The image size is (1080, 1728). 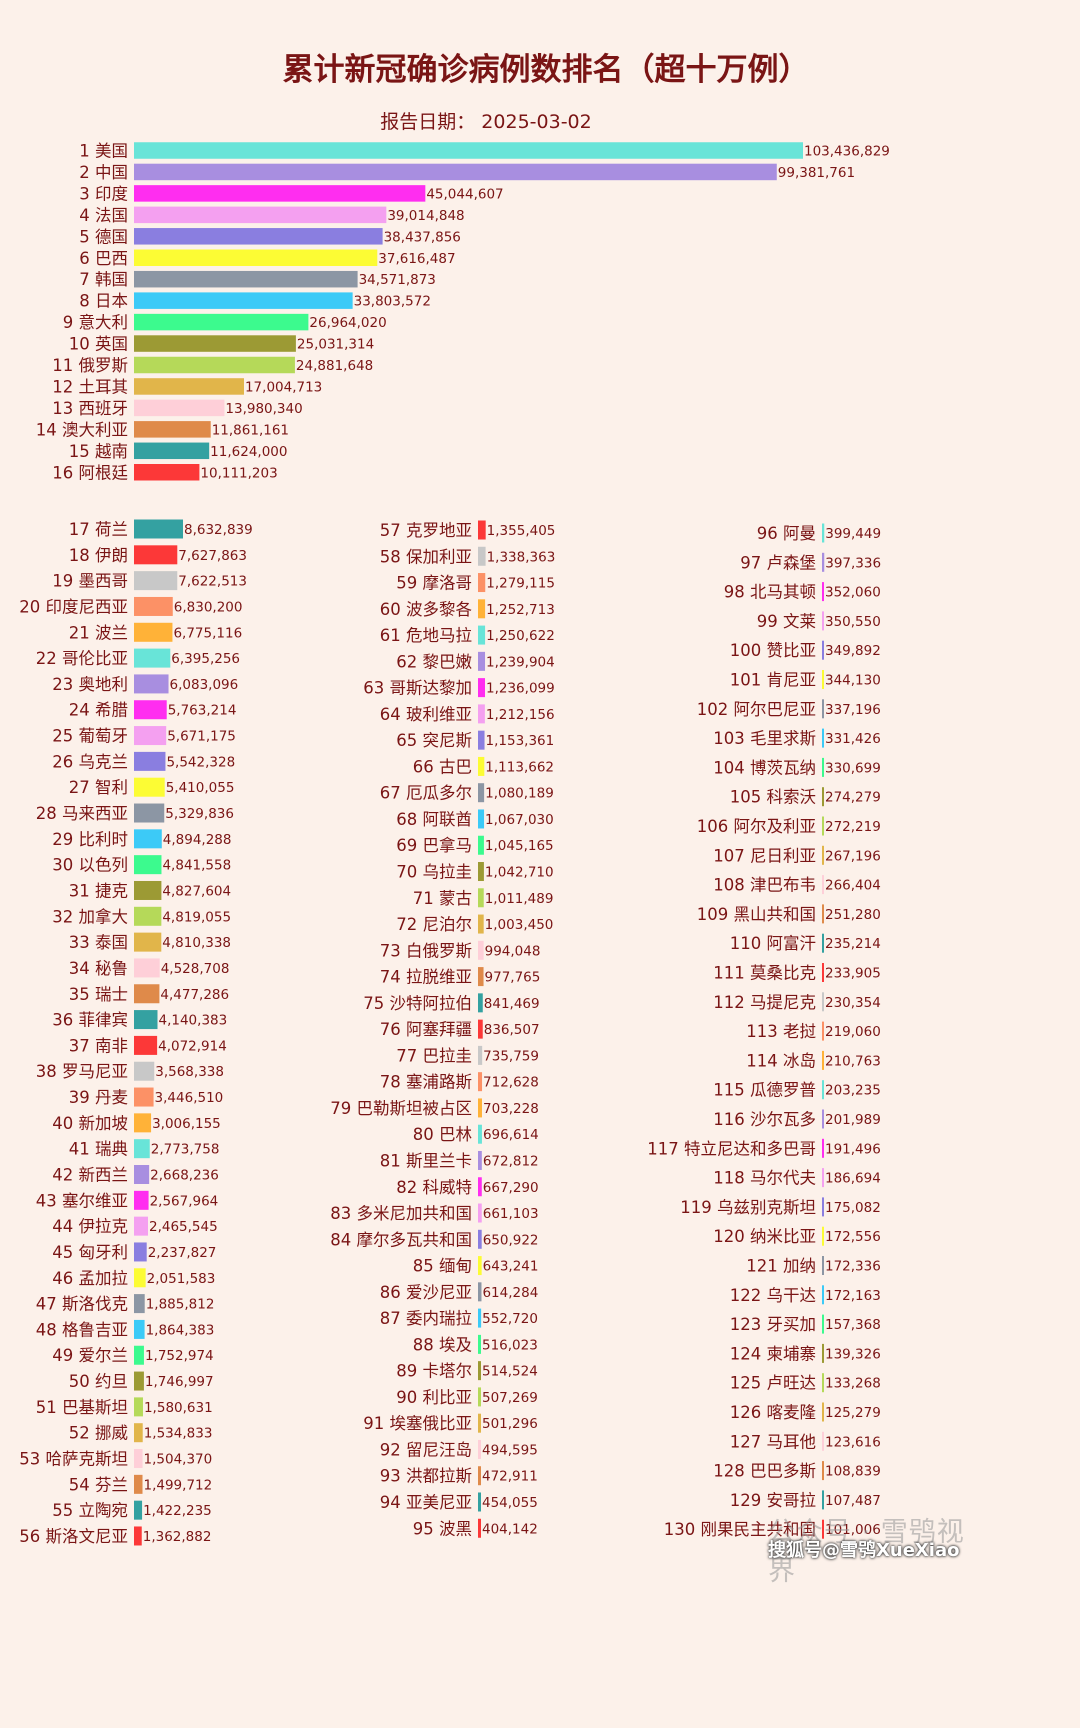 I want to click on bar-label-rank-92: 92 留尼汪岛, so click(x=426, y=1449).